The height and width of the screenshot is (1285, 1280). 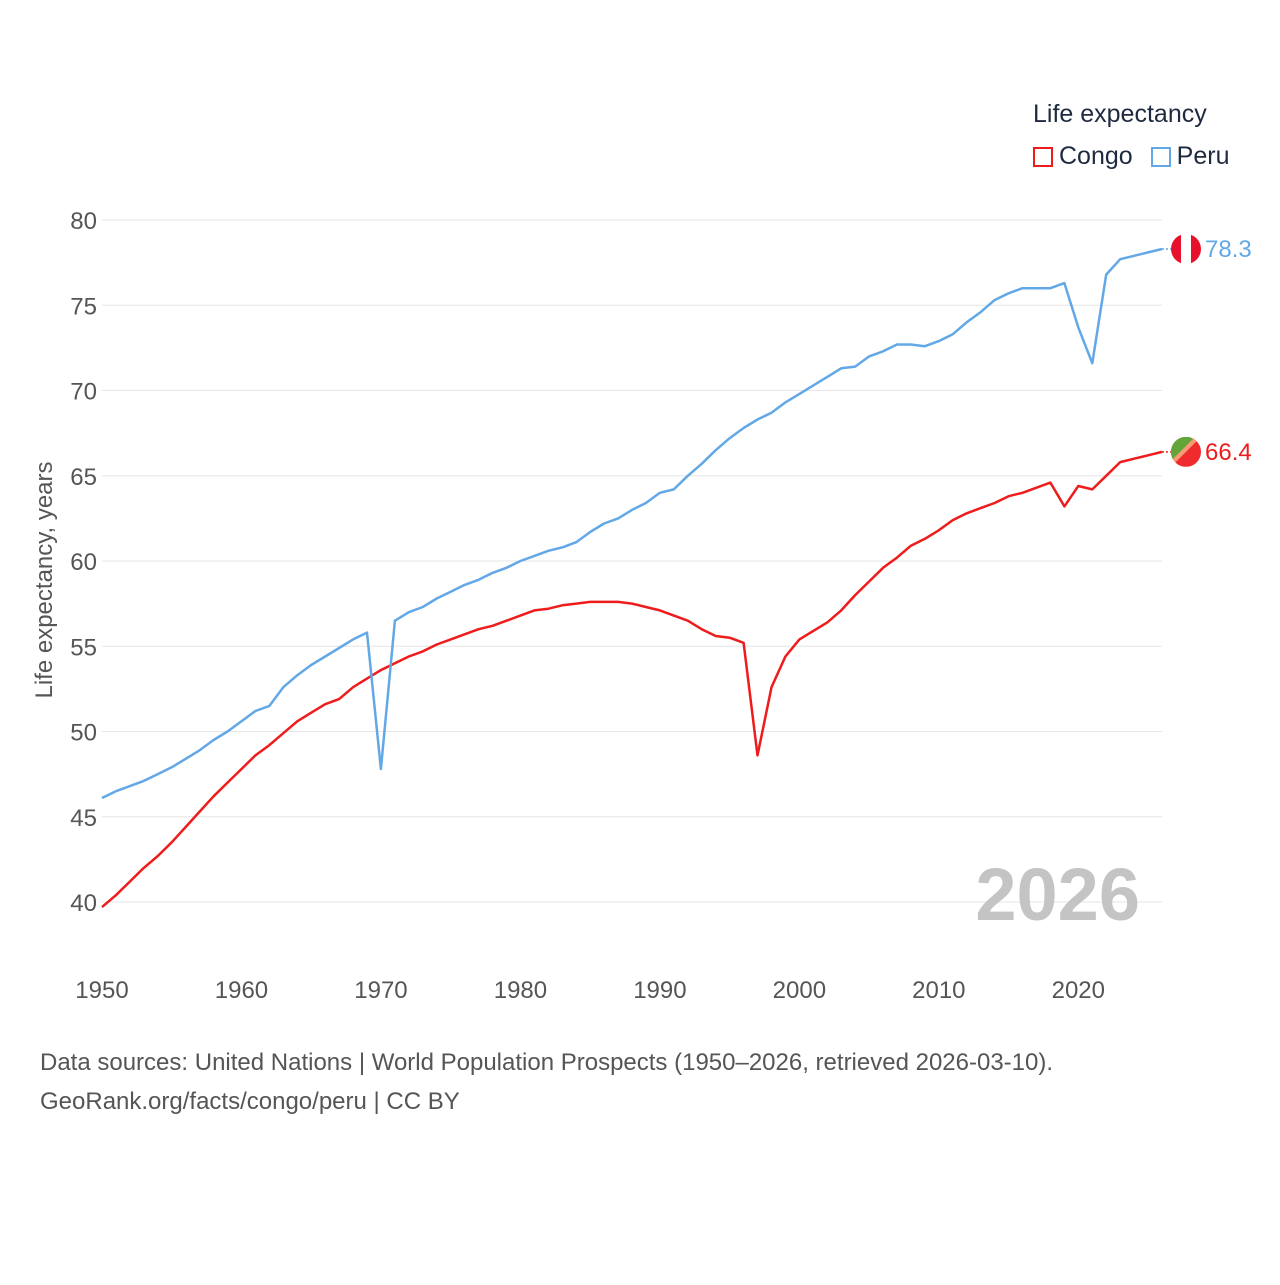 I want to click on x-tick-label: 1970, so click(x=380, y=990).